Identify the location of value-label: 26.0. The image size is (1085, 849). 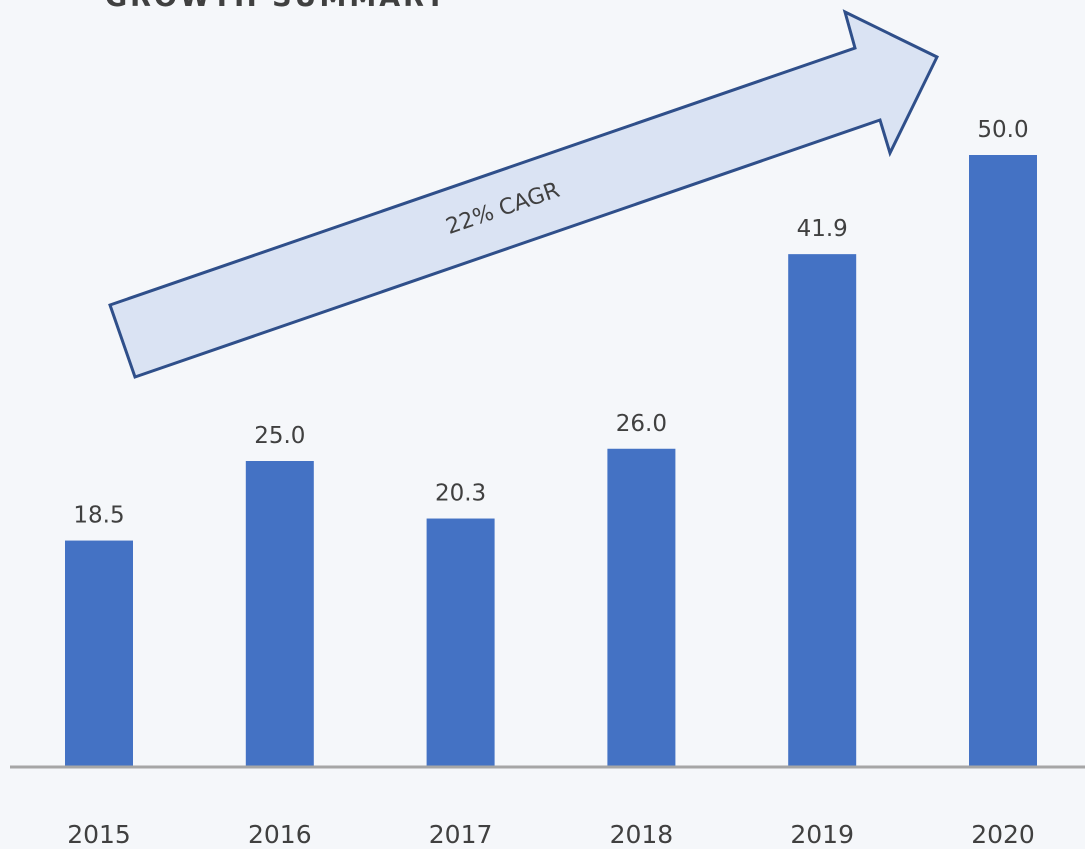
(641, 424).